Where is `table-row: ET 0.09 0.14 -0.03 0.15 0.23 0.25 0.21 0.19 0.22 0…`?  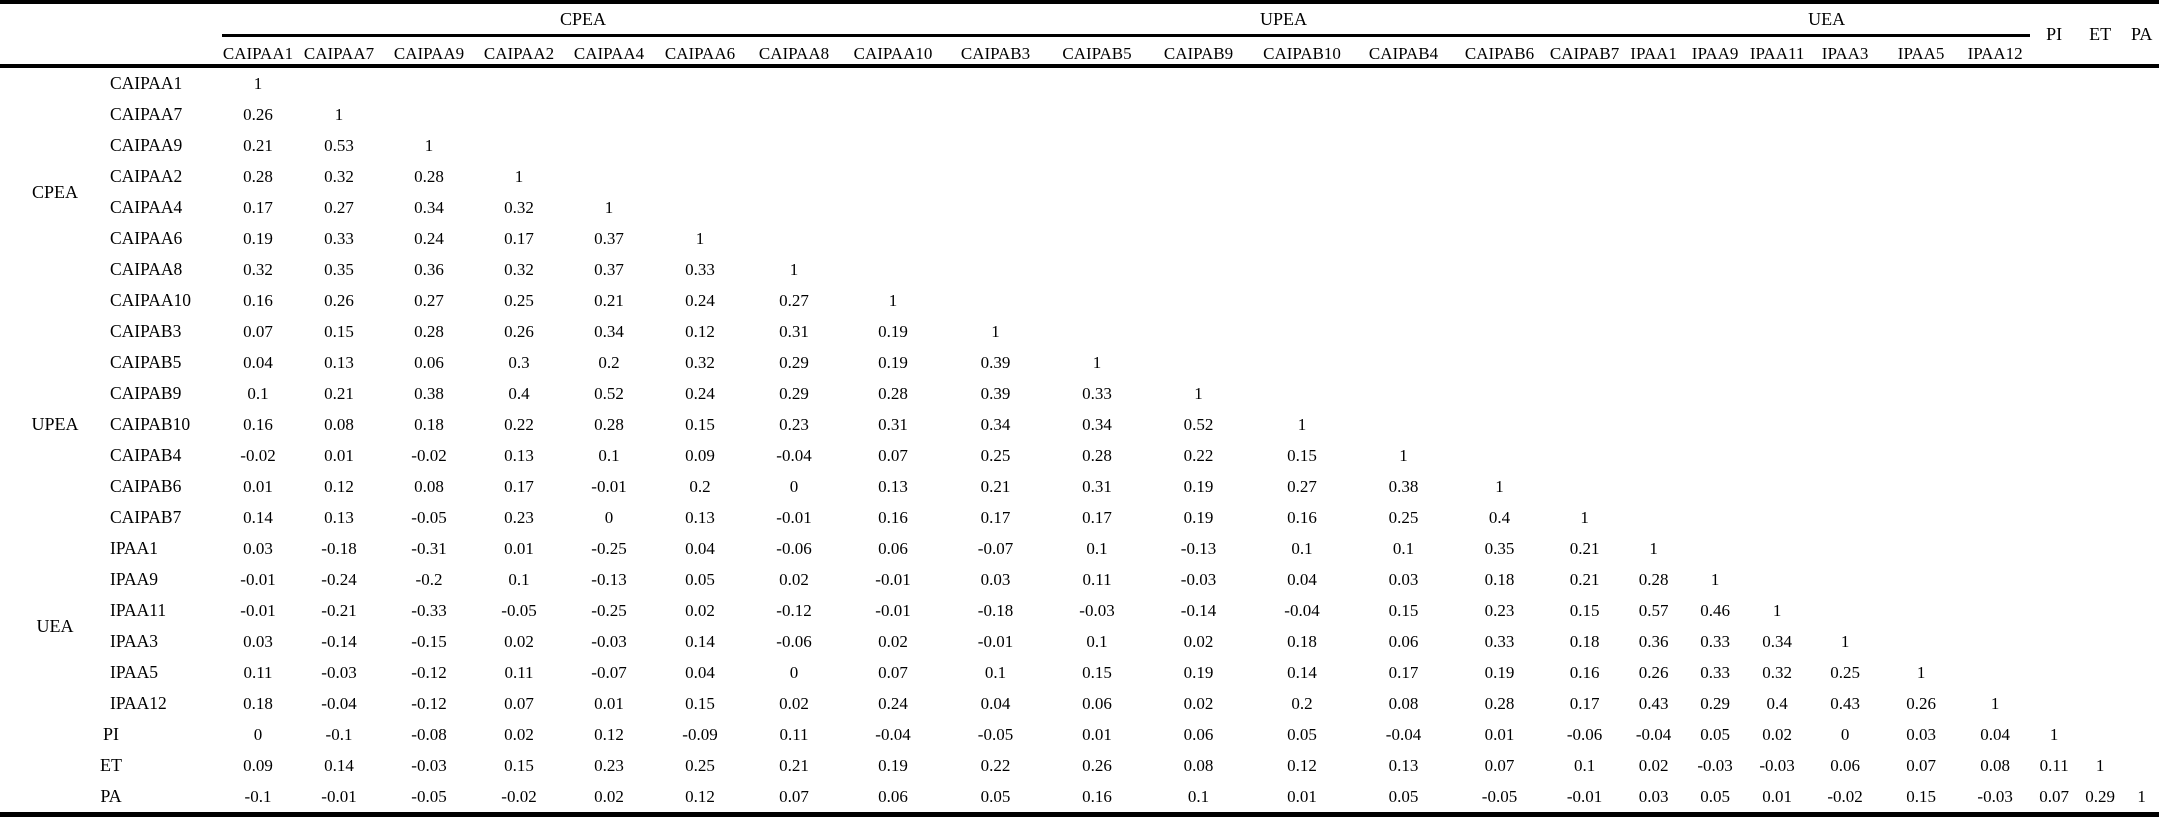
table-row: ET 0.09 0.14 -0.03 0.15 0.23 0.25 0.21 0.19 0.22 0… is located at coordinates (1079, 765).